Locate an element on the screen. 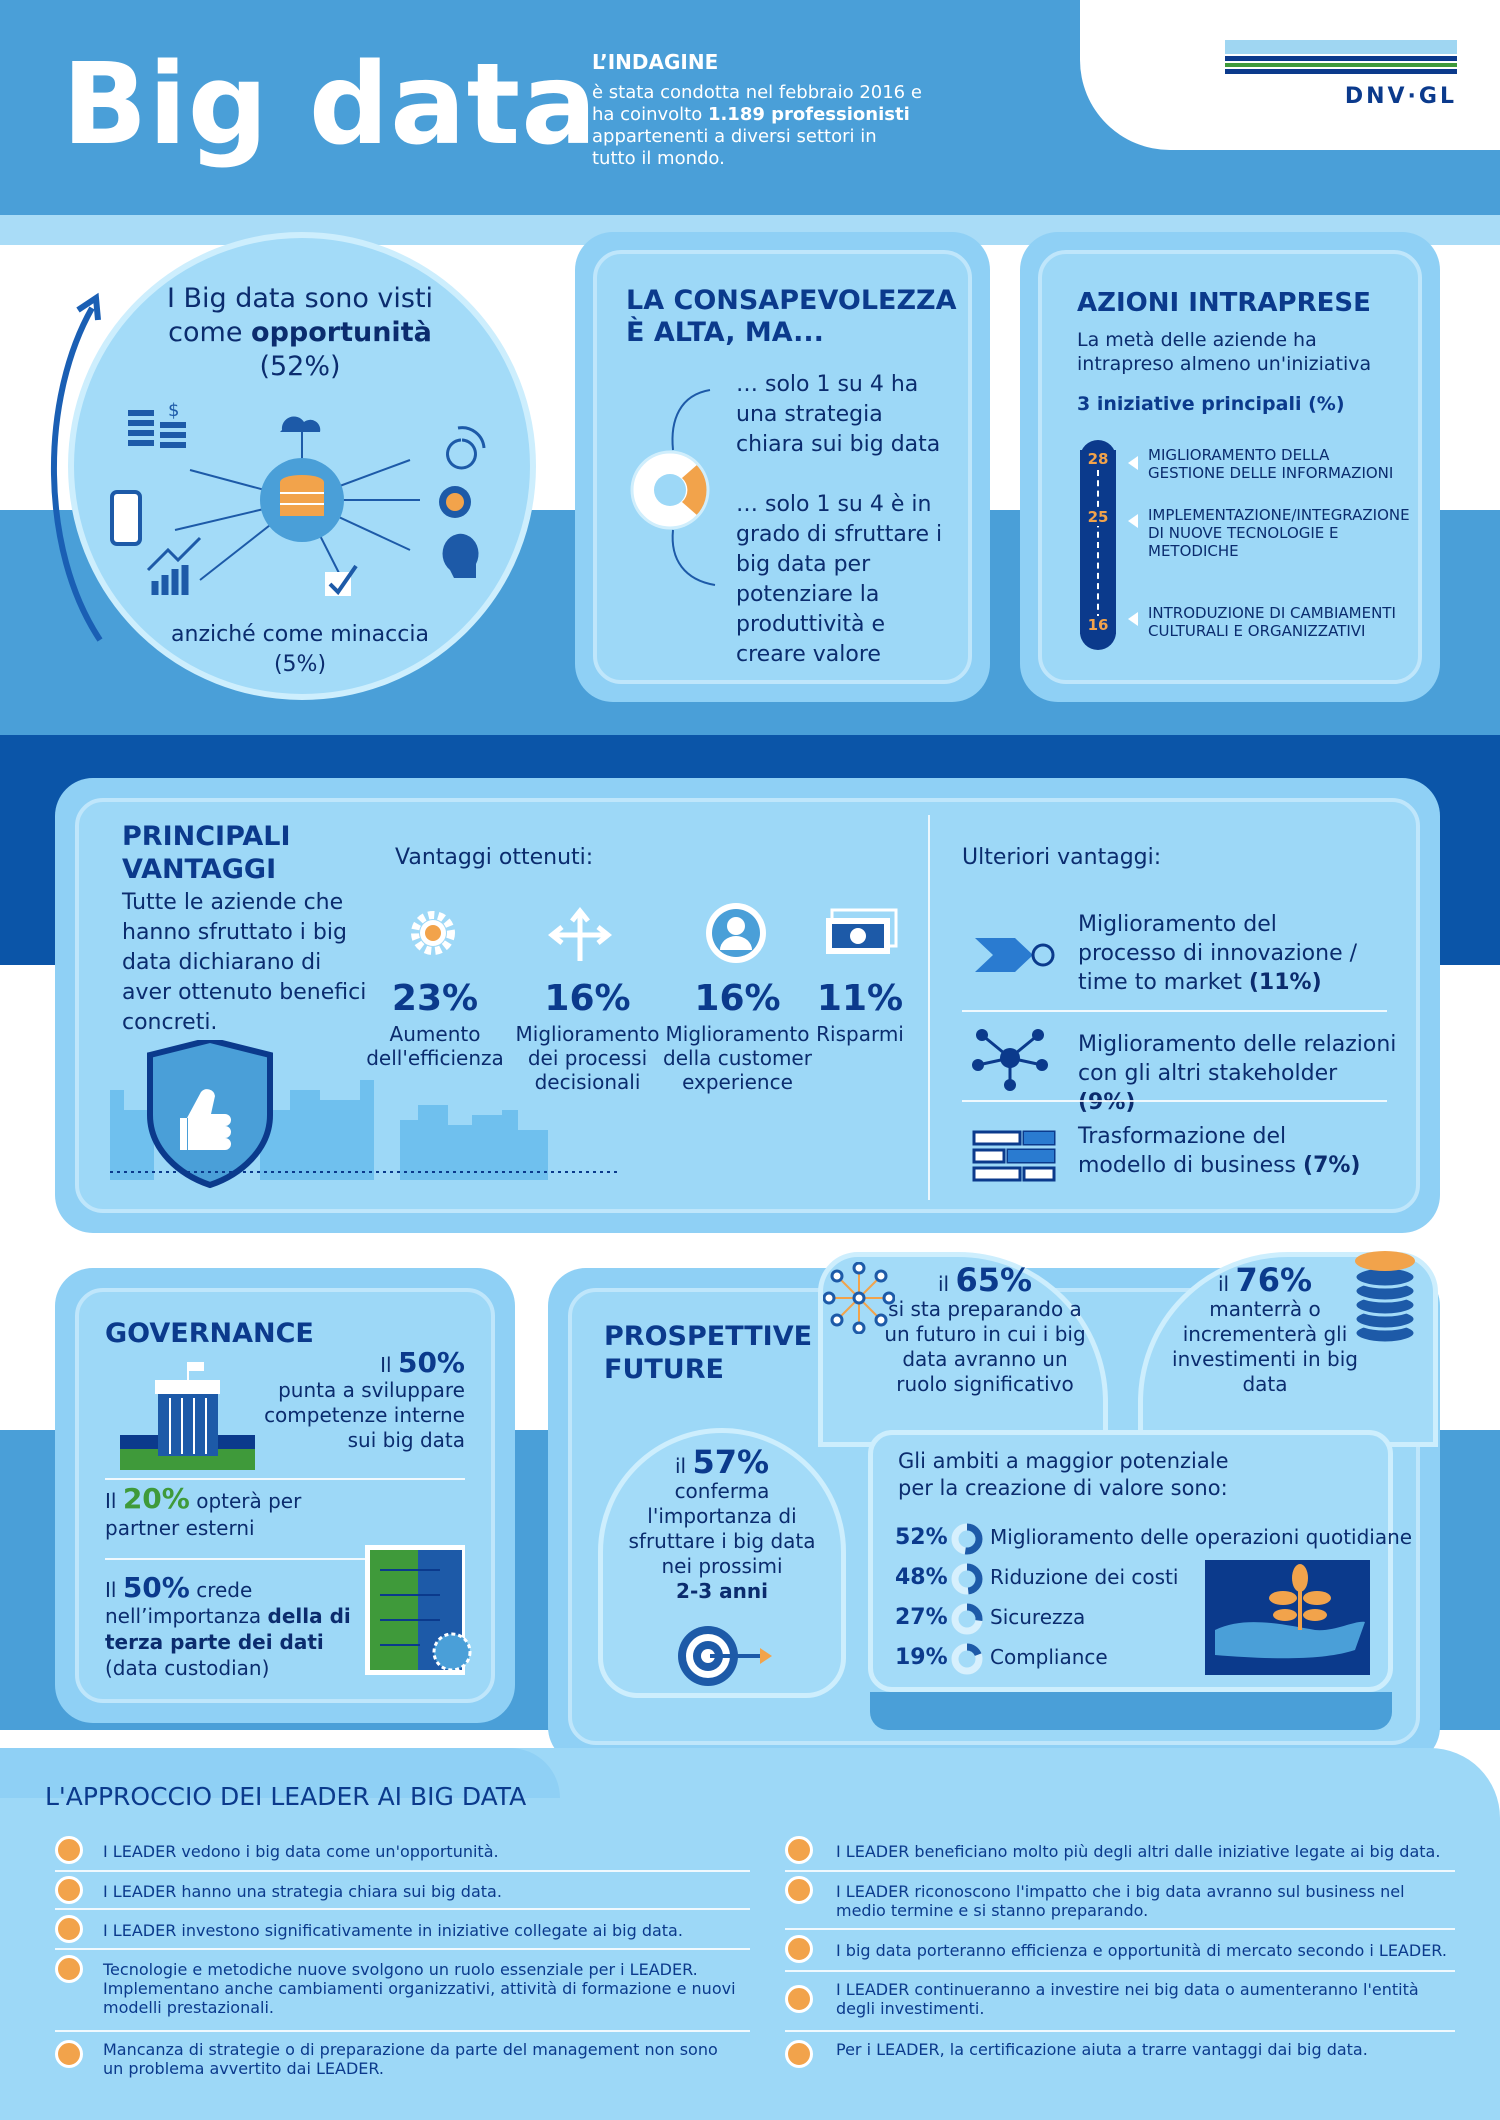 The width and height of the screenshot is (1500, 2120). area-label-4: Compliance is located at coordinates (1049, 1657).